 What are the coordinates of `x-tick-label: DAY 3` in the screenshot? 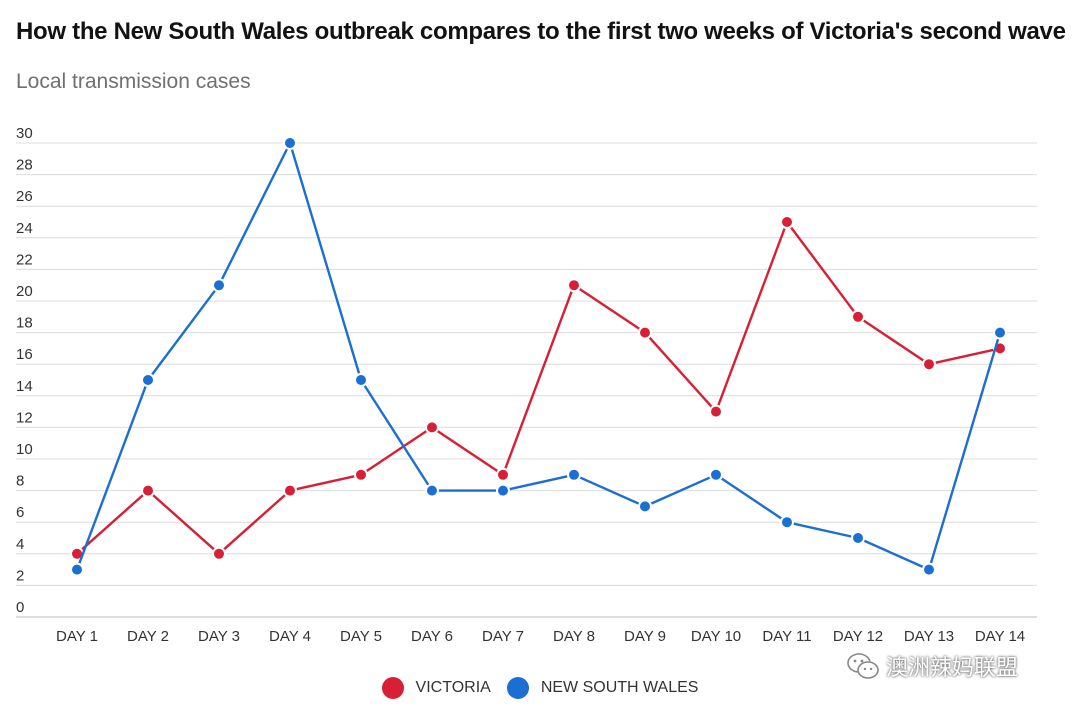 It's located at (219, 636).